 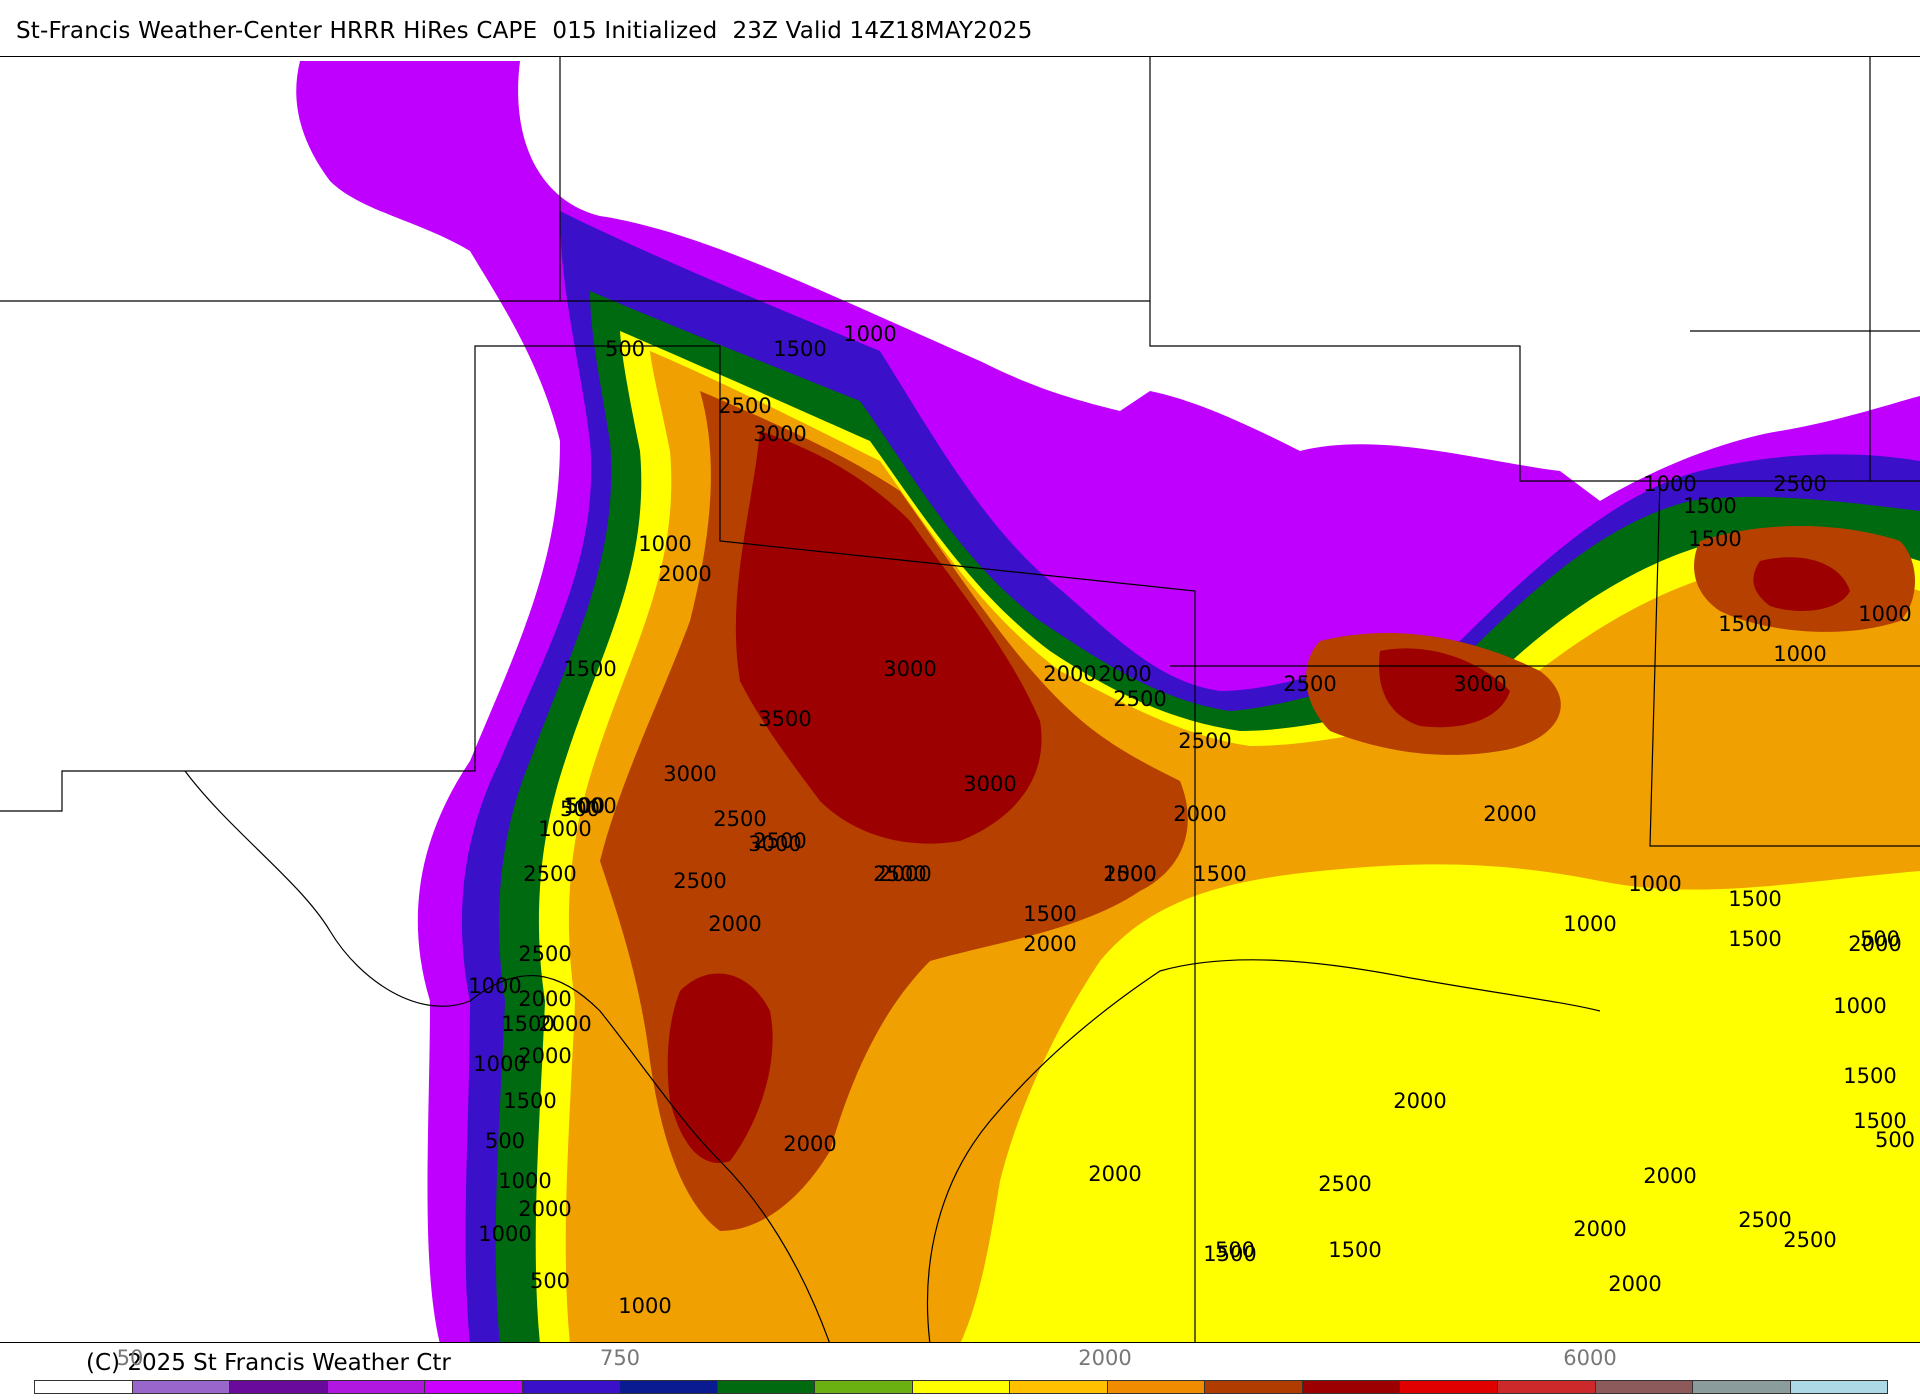 I want to click on contour-label: 3500, so click(x=784, y=719).